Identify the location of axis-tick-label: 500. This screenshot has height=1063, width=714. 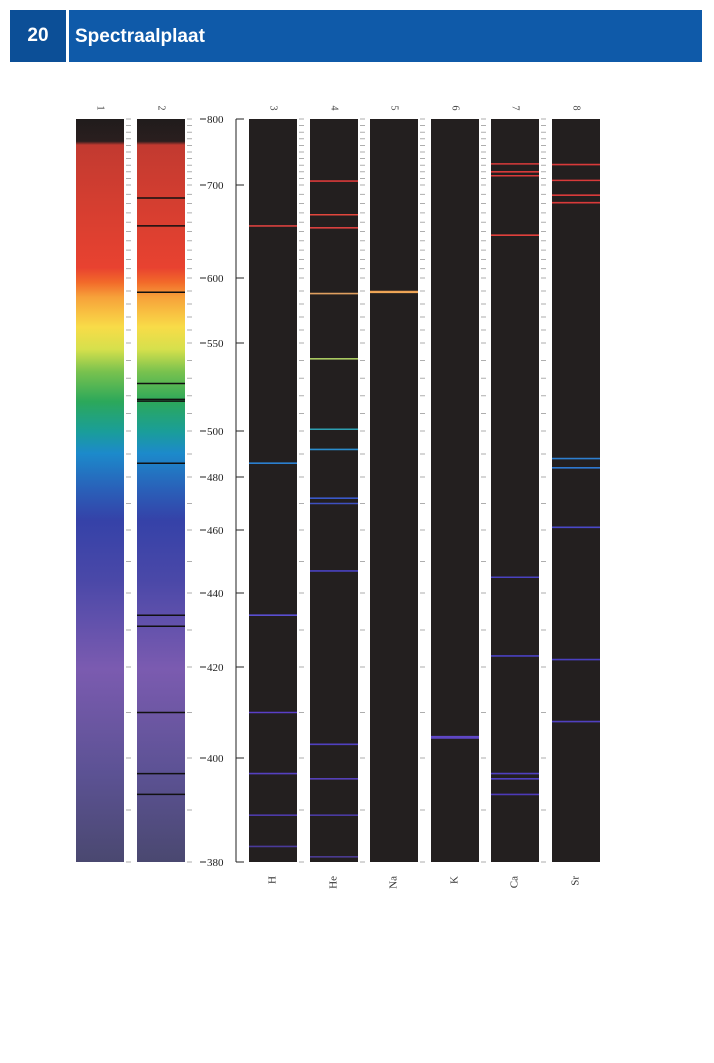
(215, 432).